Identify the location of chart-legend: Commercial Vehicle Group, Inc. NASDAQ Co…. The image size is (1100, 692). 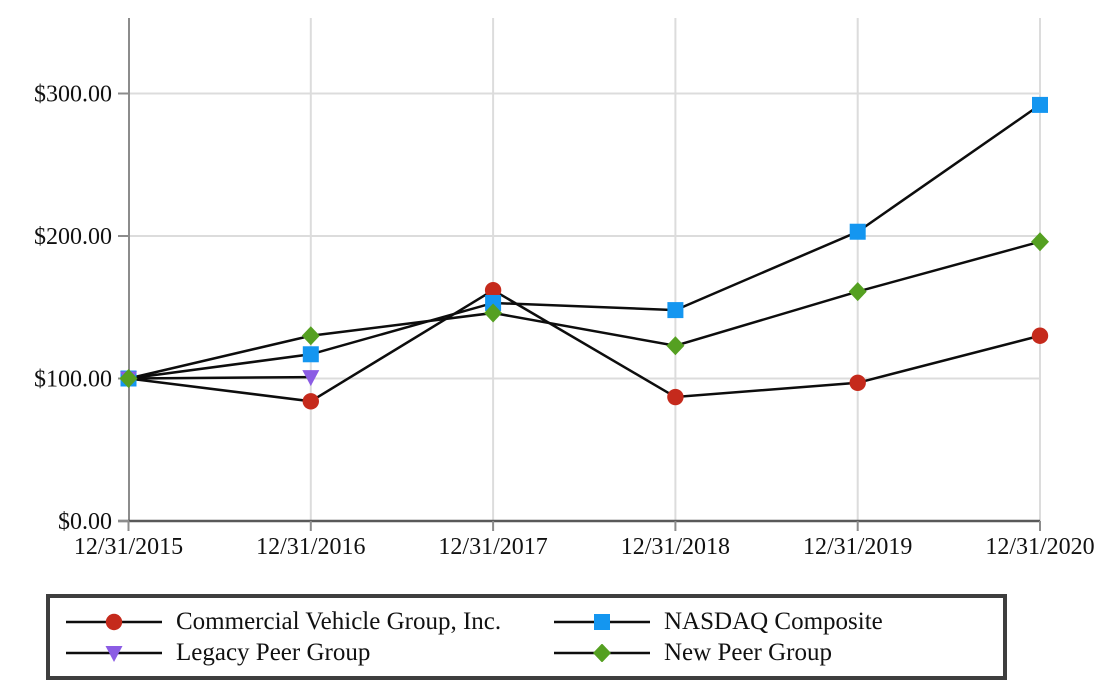
(526, 637).